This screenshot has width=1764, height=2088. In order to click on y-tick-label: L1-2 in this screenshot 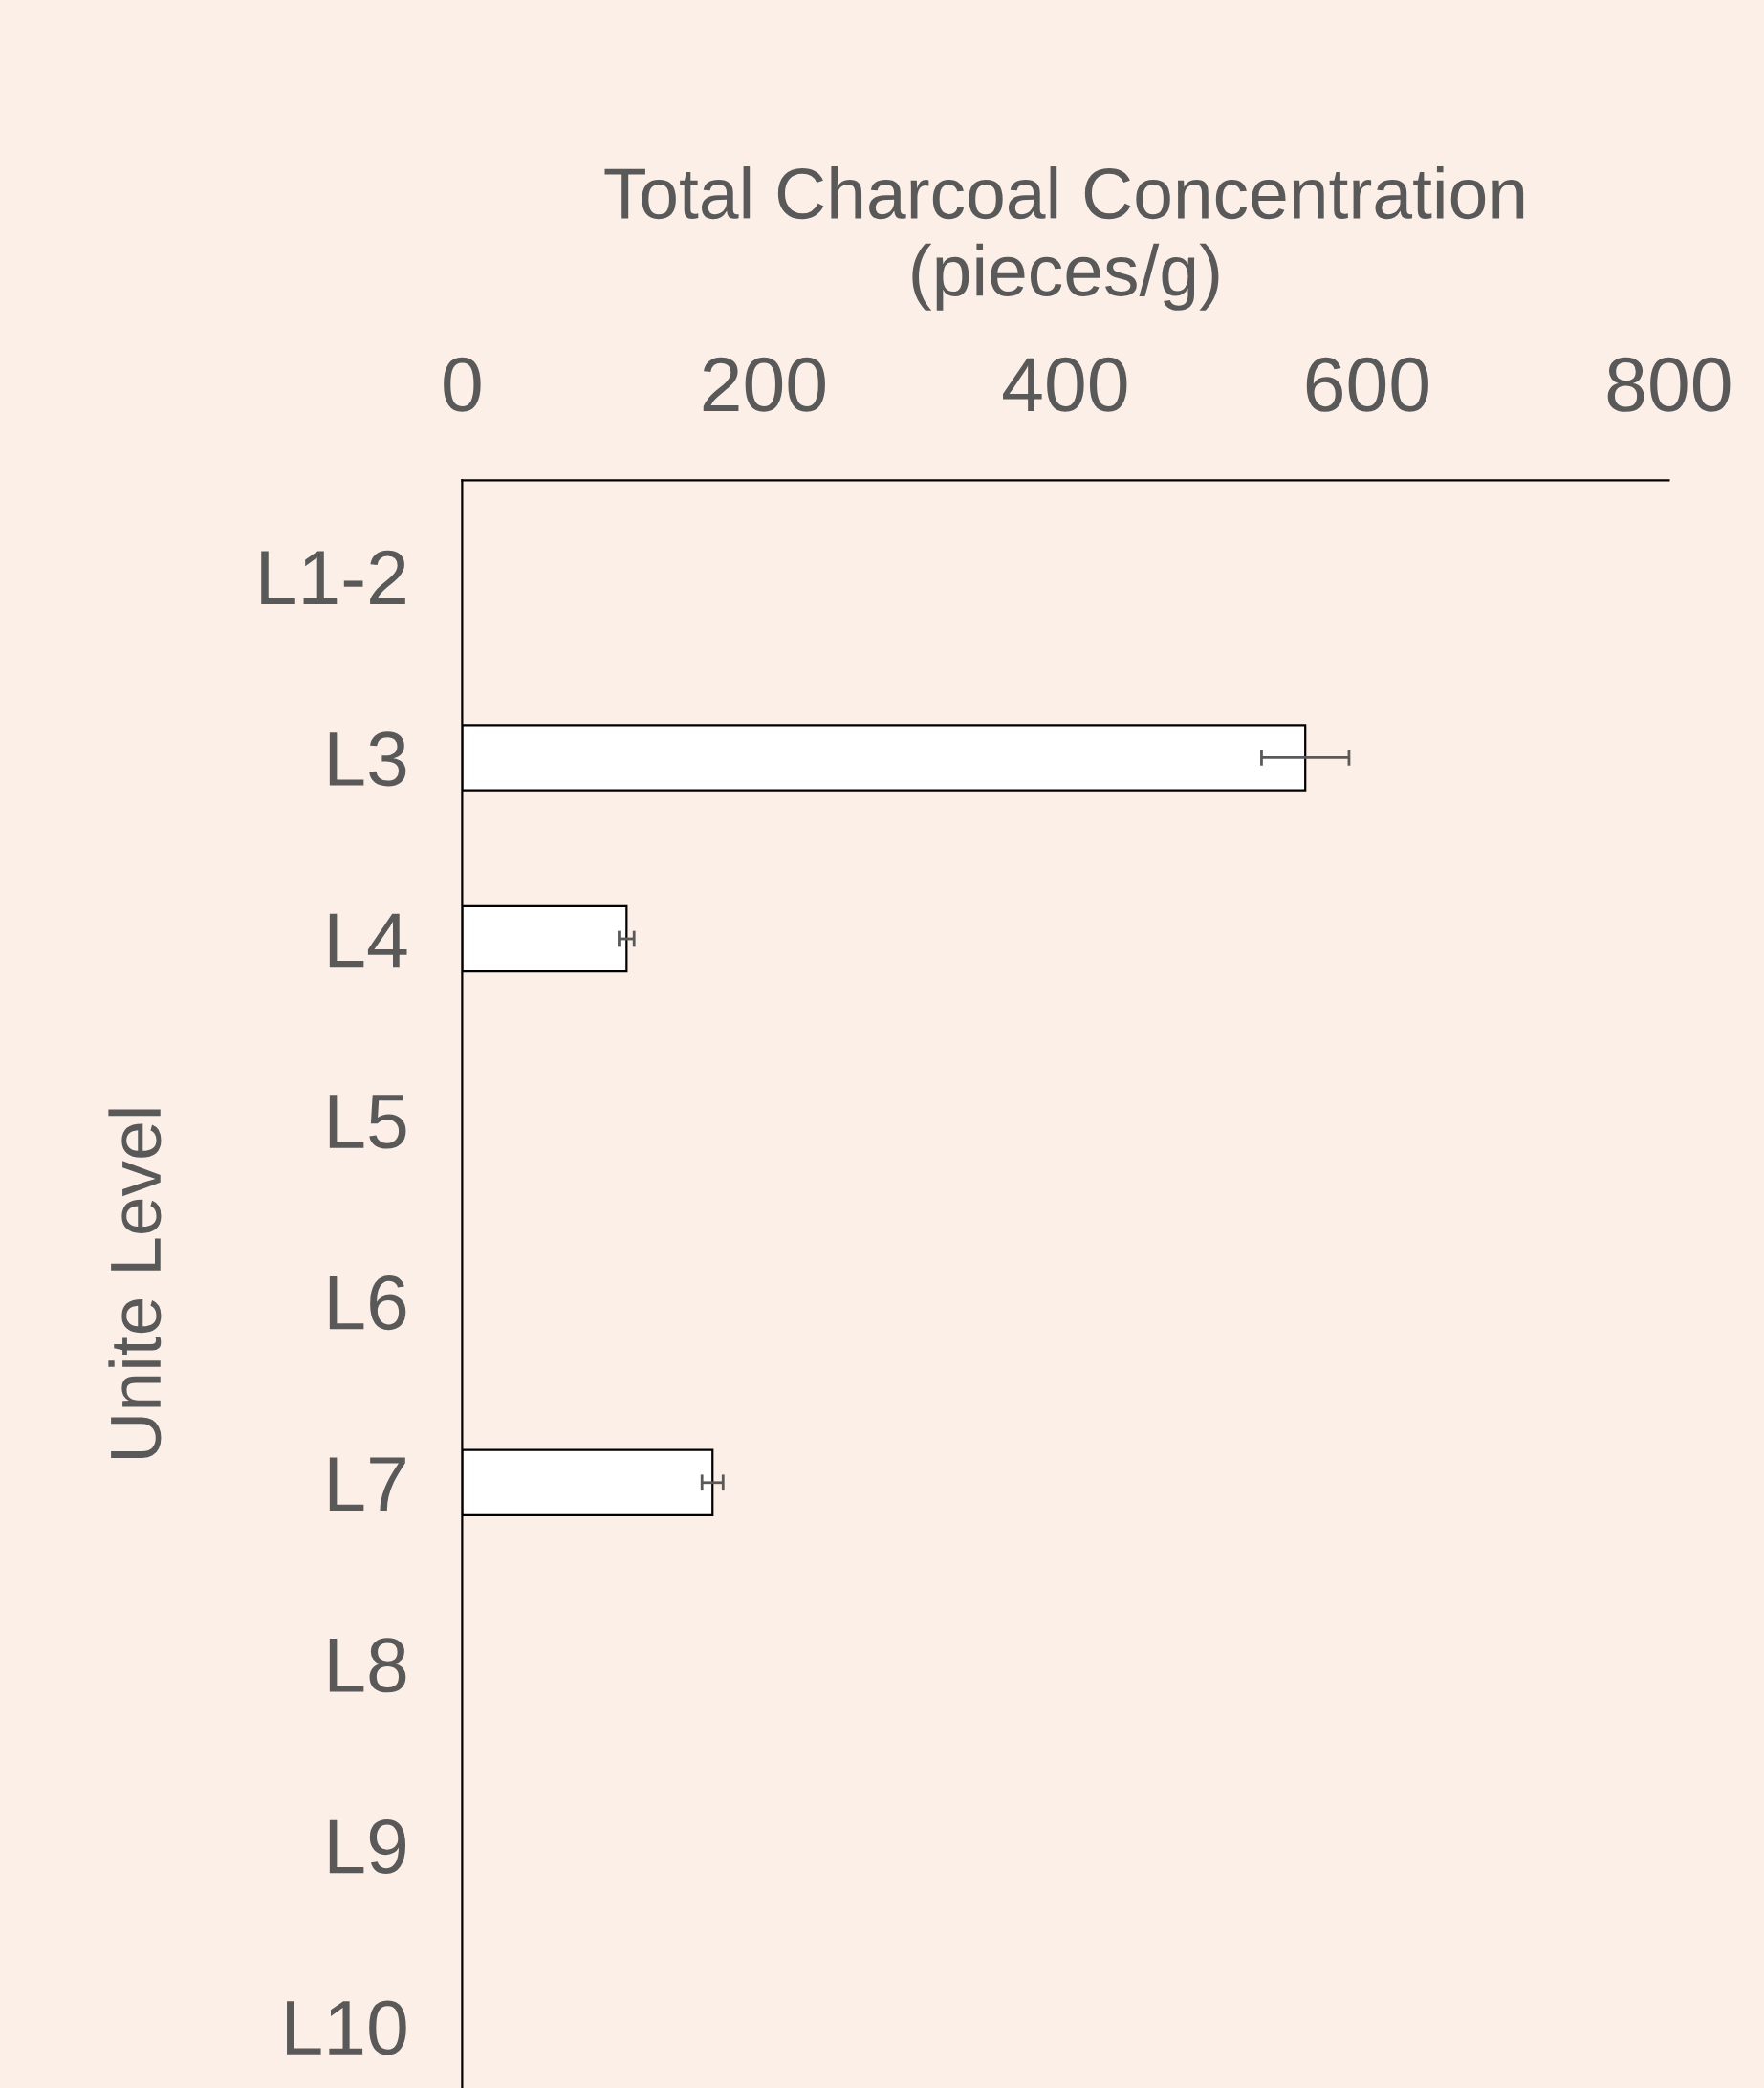, I will do `click(333, 577)`.